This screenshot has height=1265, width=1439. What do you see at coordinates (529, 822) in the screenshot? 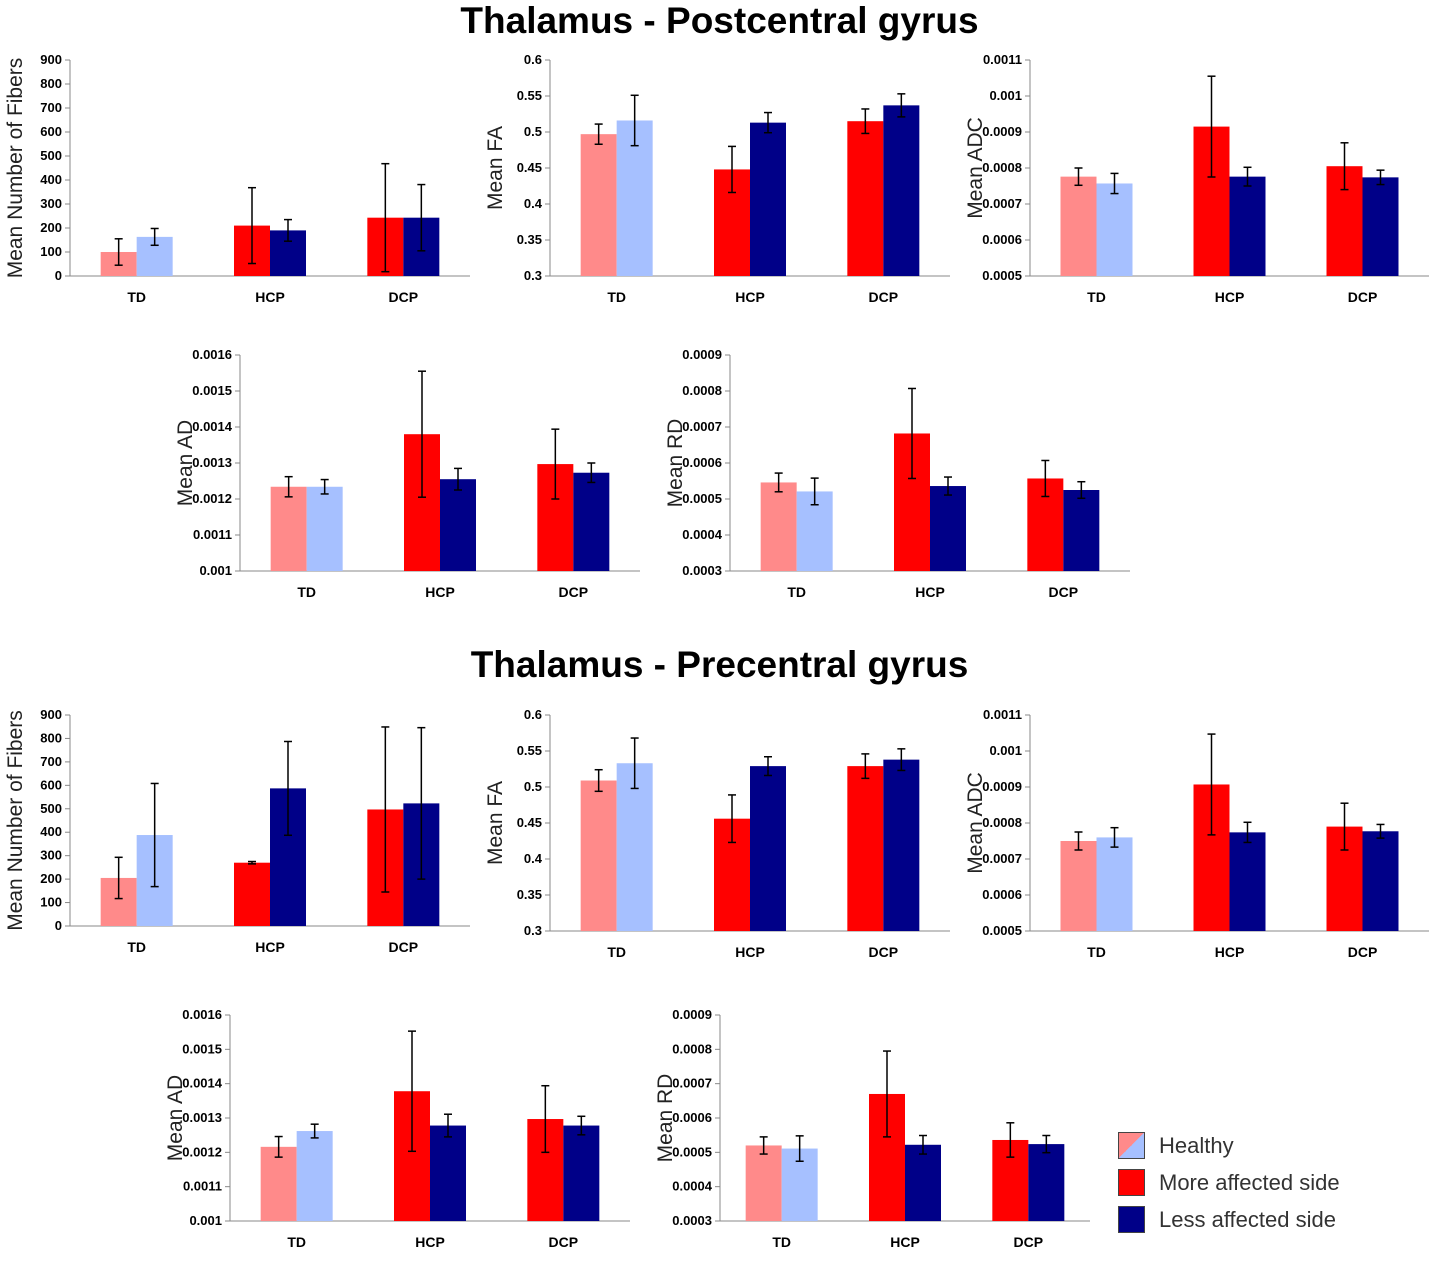
I see `y-tick-label: 0.45` at bounding box center [529, 822].